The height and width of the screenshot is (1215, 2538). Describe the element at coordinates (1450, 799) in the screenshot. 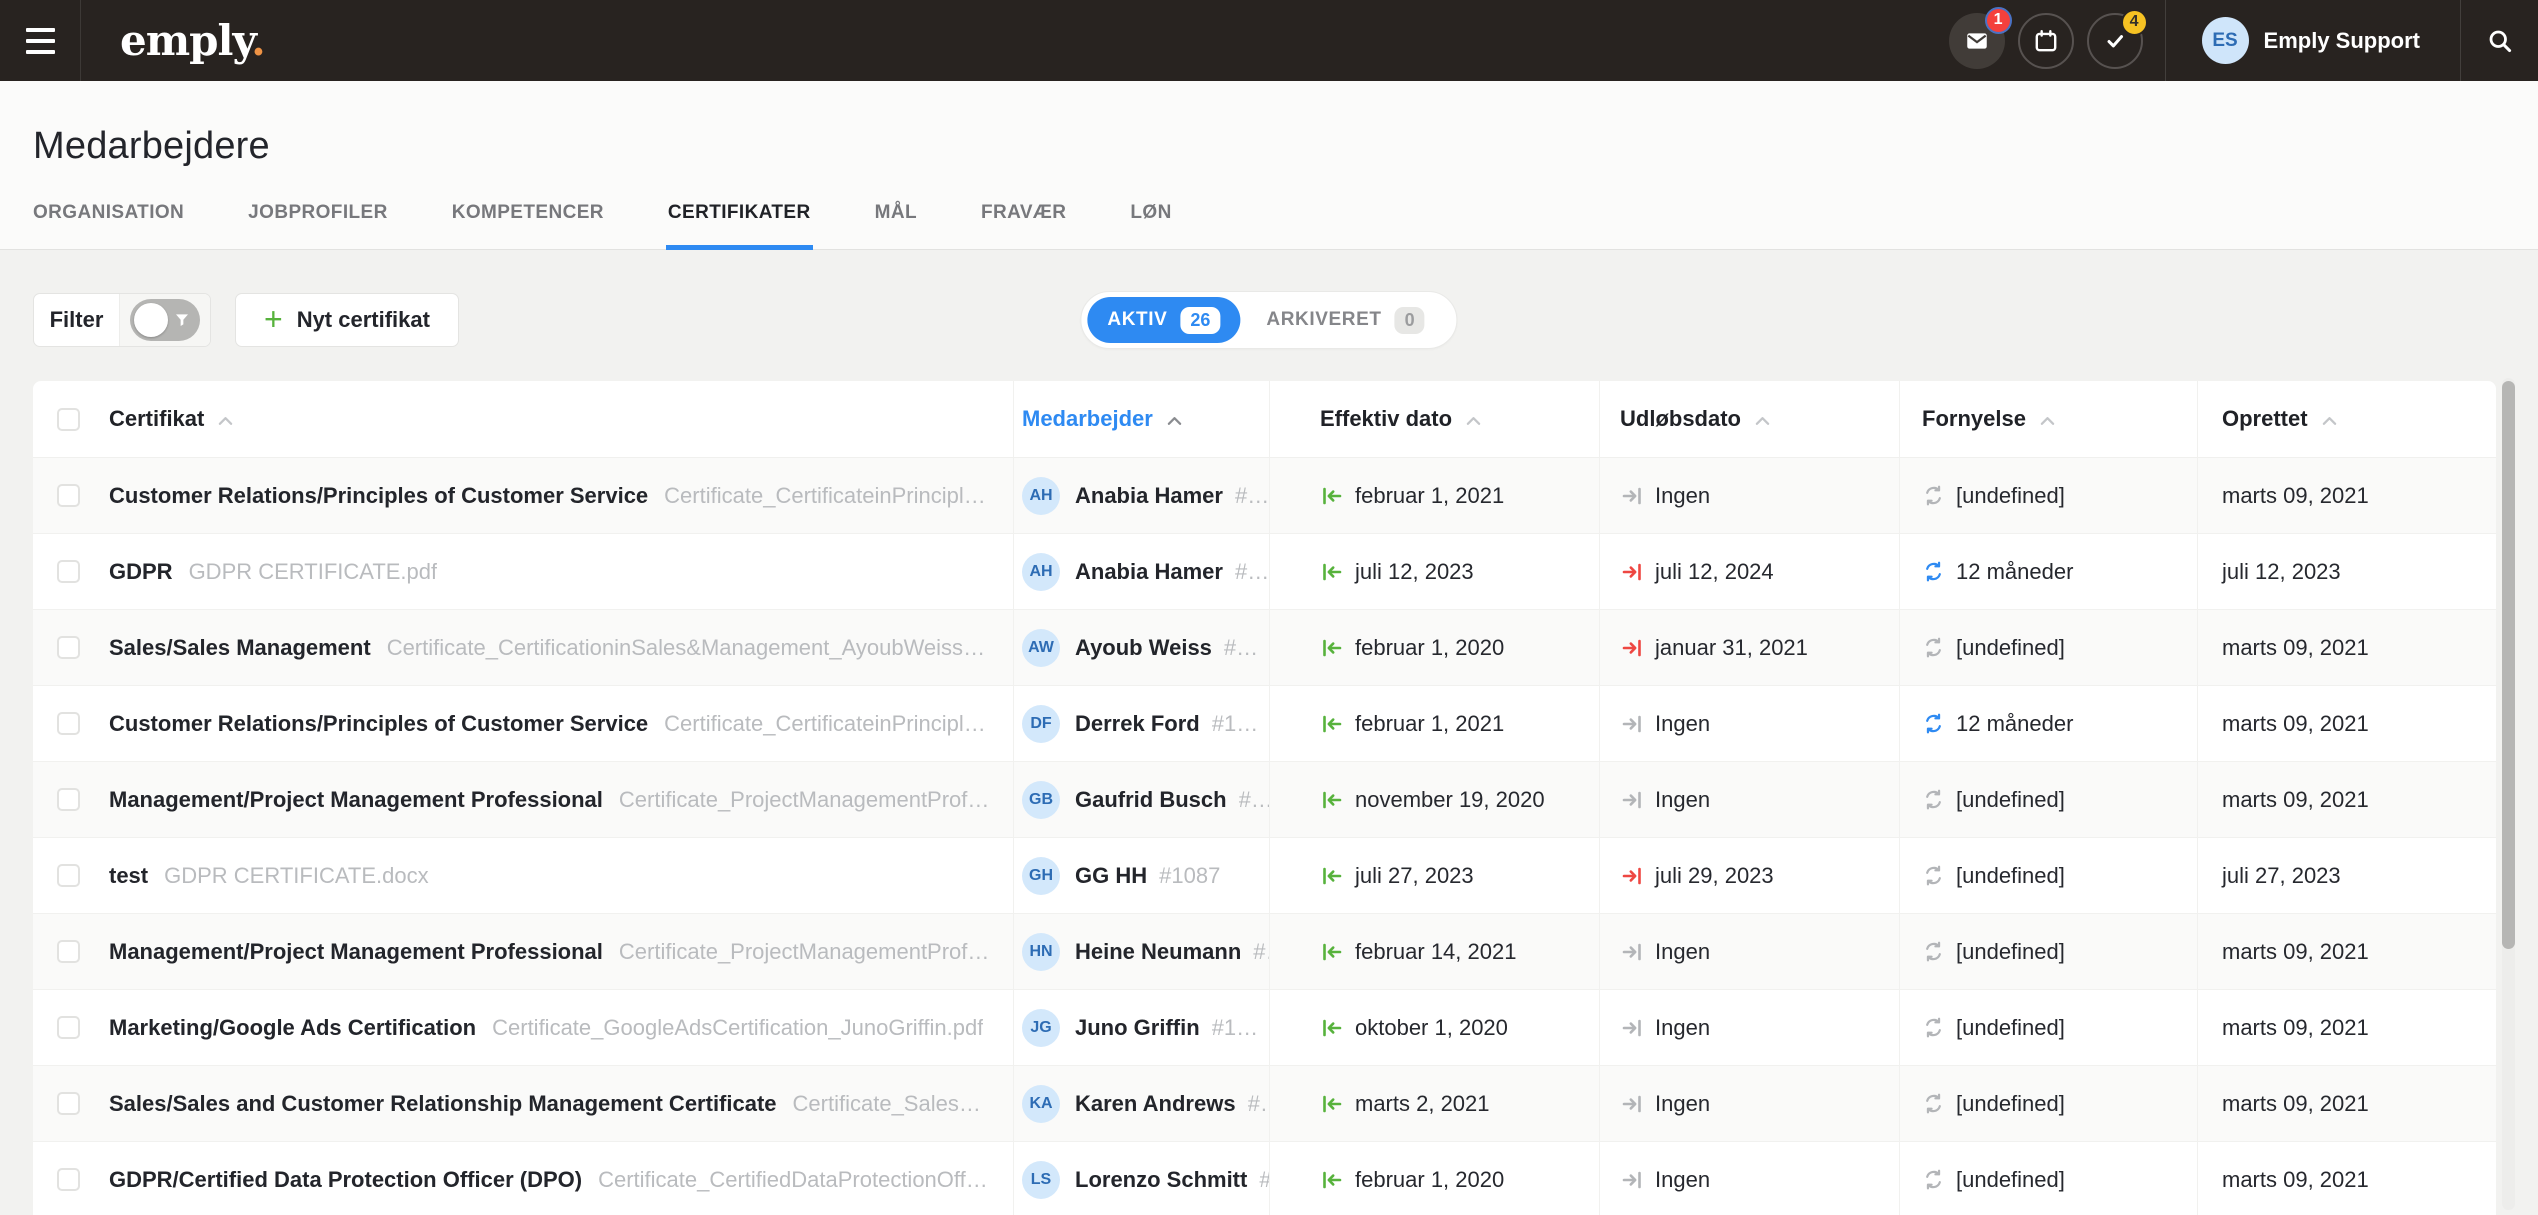

I see `effective-date: november 19, 2020` at that location.